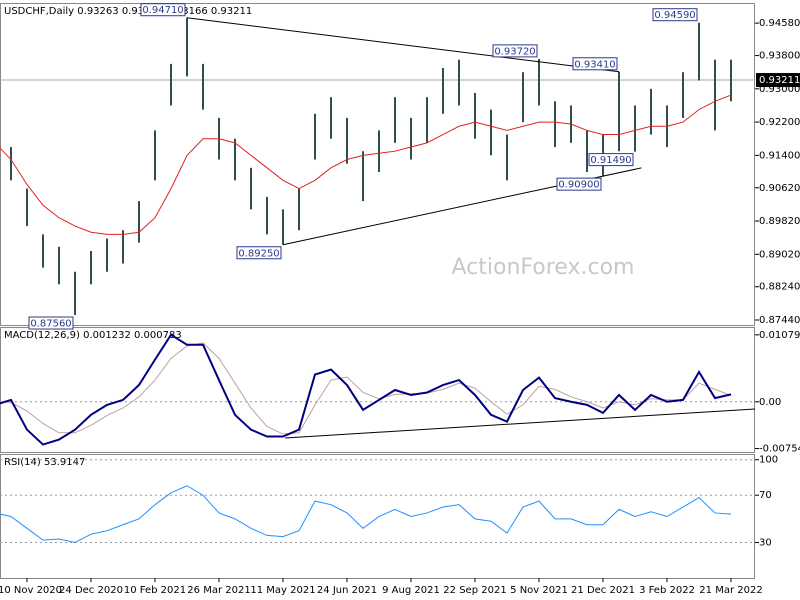 The image size is (800, 600). Describe the element at coordinates (347, 590) in the screenshot. I see `x-tick-label: 24 Jun 2021` at that location.